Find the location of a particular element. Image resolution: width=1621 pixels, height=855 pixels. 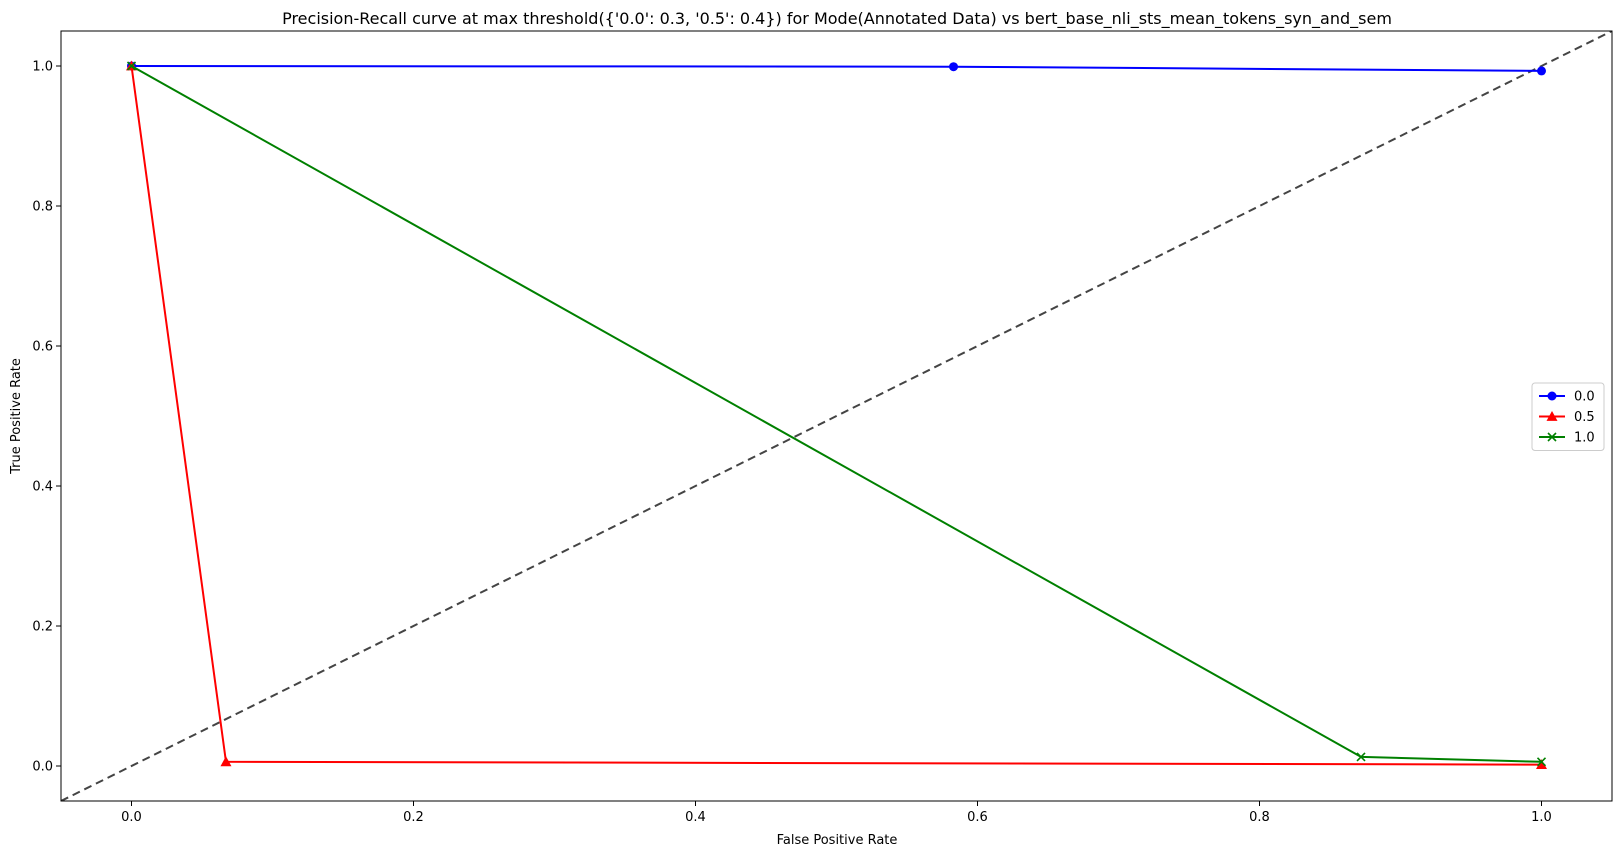

legend-item-1.0: 1.0 is located at coordinates (1567, 438).